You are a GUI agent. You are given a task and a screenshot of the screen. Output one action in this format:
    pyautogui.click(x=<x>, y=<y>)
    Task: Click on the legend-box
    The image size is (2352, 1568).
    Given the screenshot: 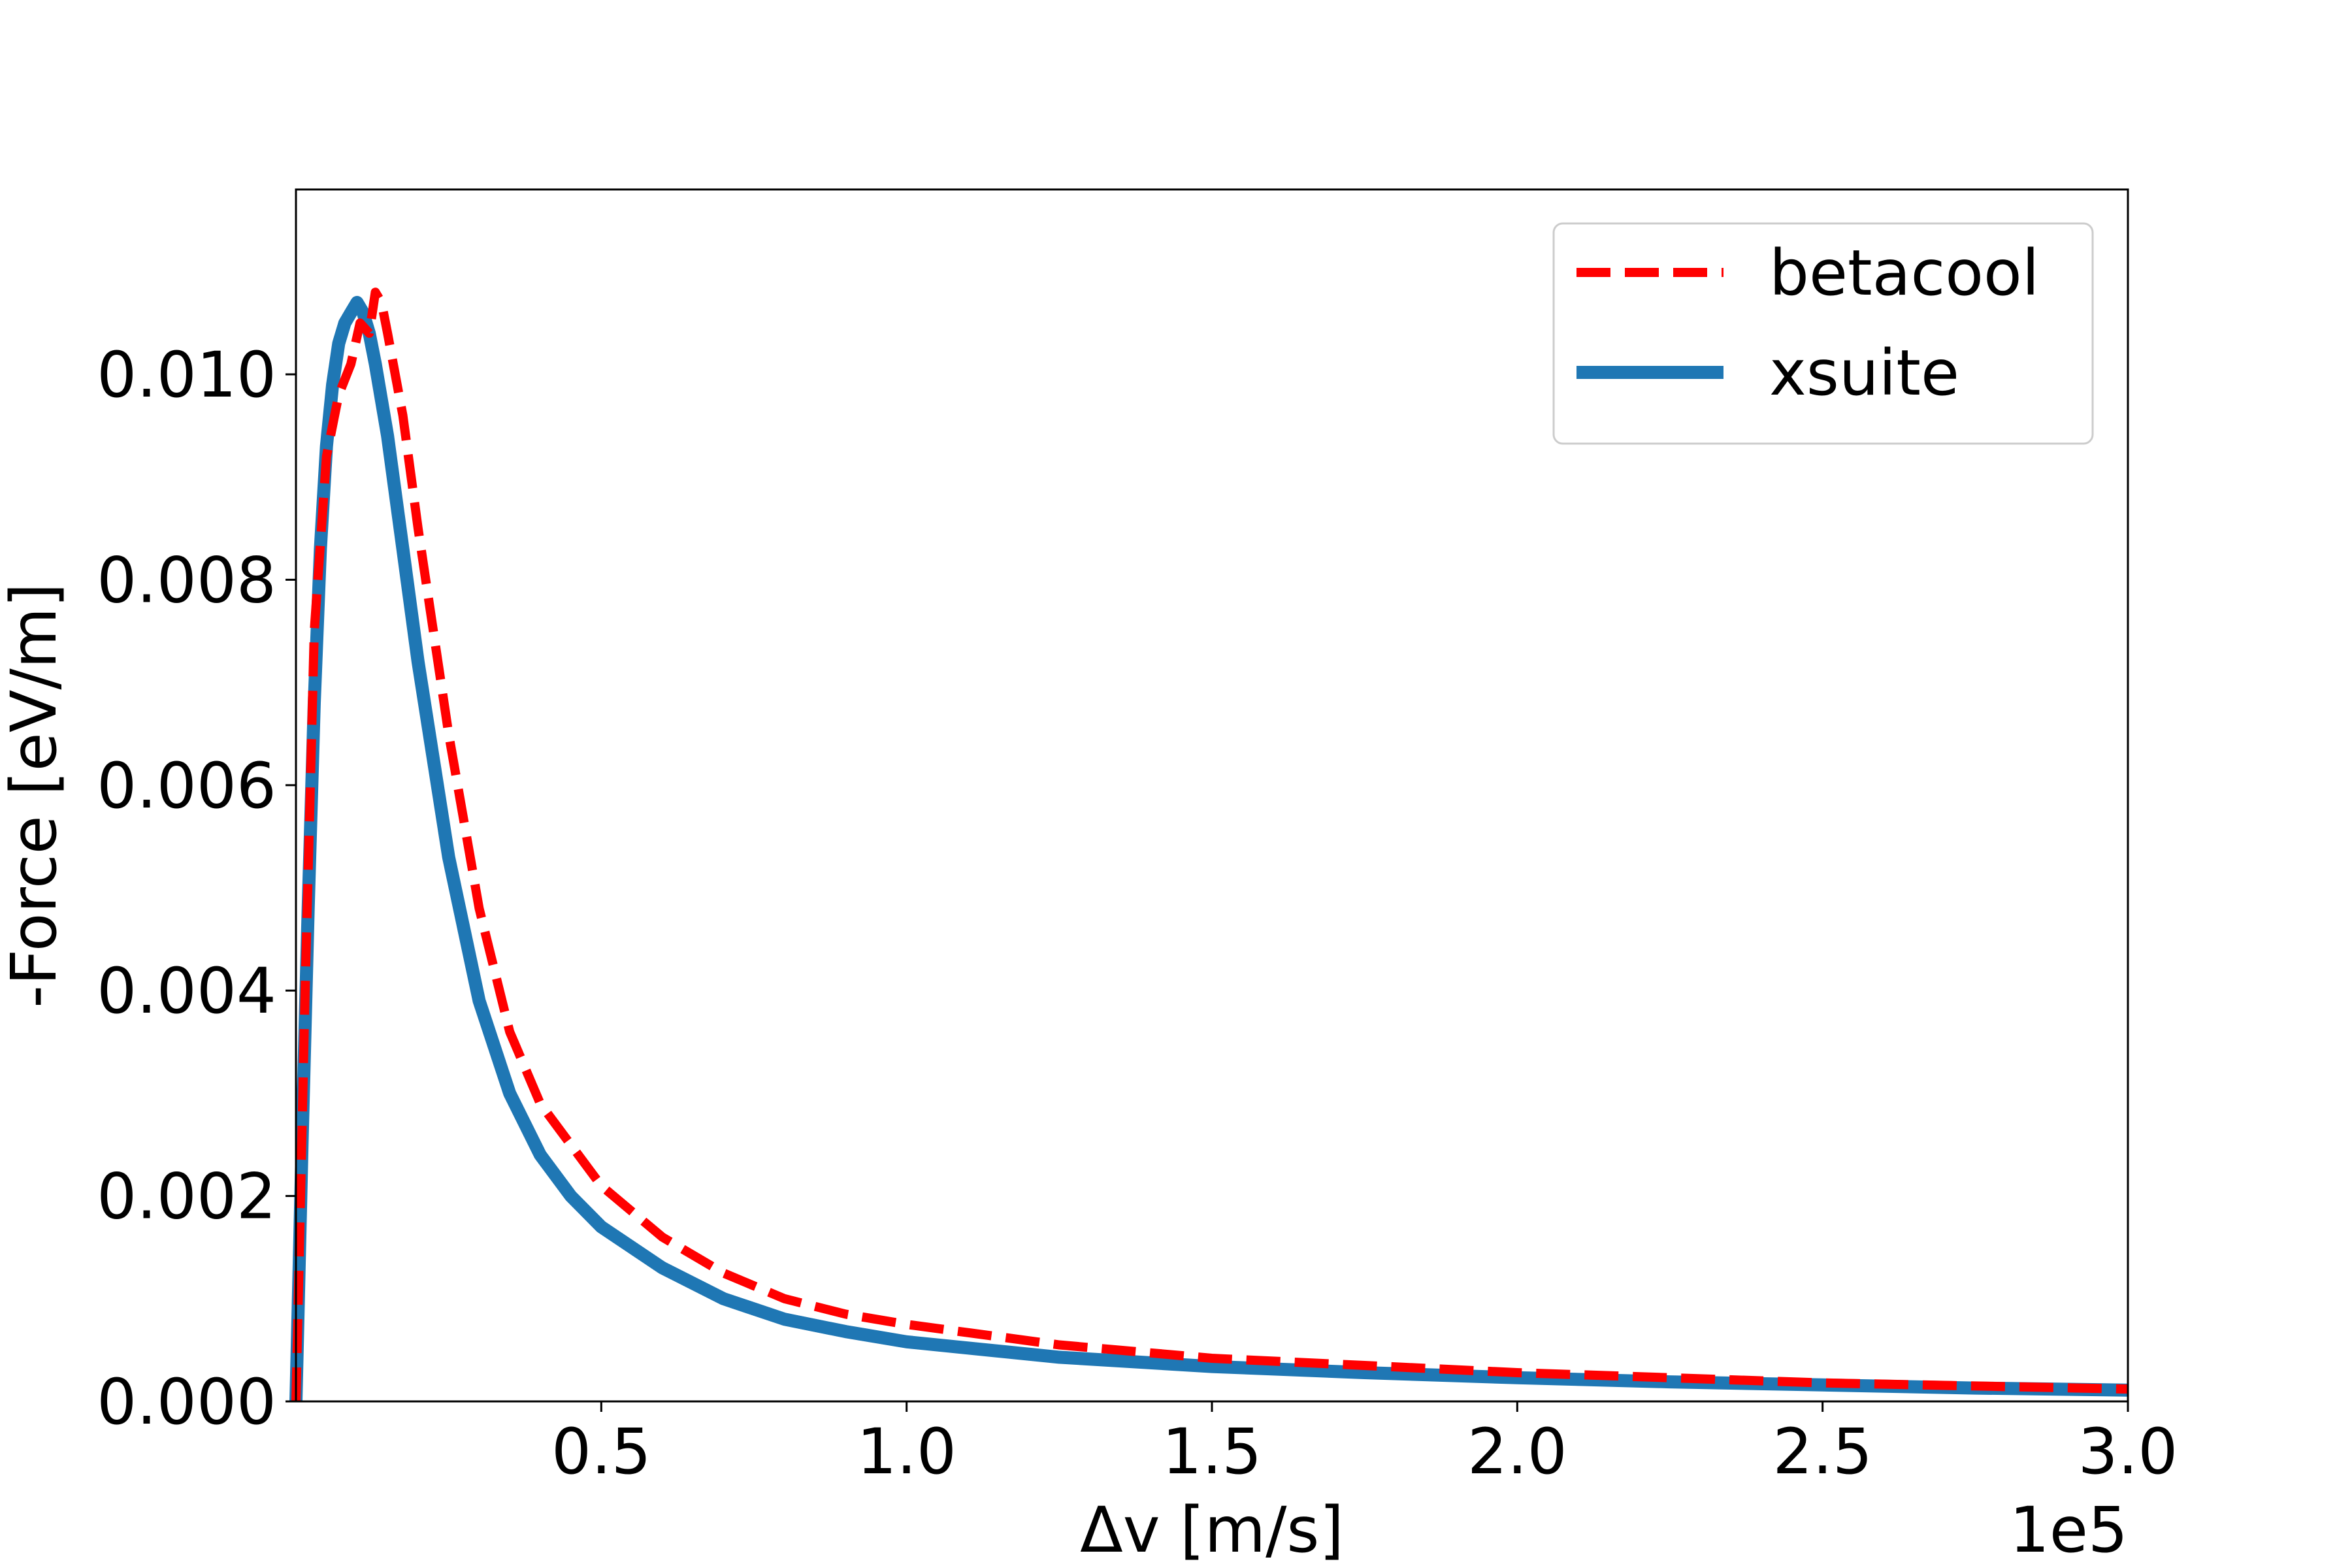 What is the action you would take?
    pyautogui.click(x=1823, y=333)
    